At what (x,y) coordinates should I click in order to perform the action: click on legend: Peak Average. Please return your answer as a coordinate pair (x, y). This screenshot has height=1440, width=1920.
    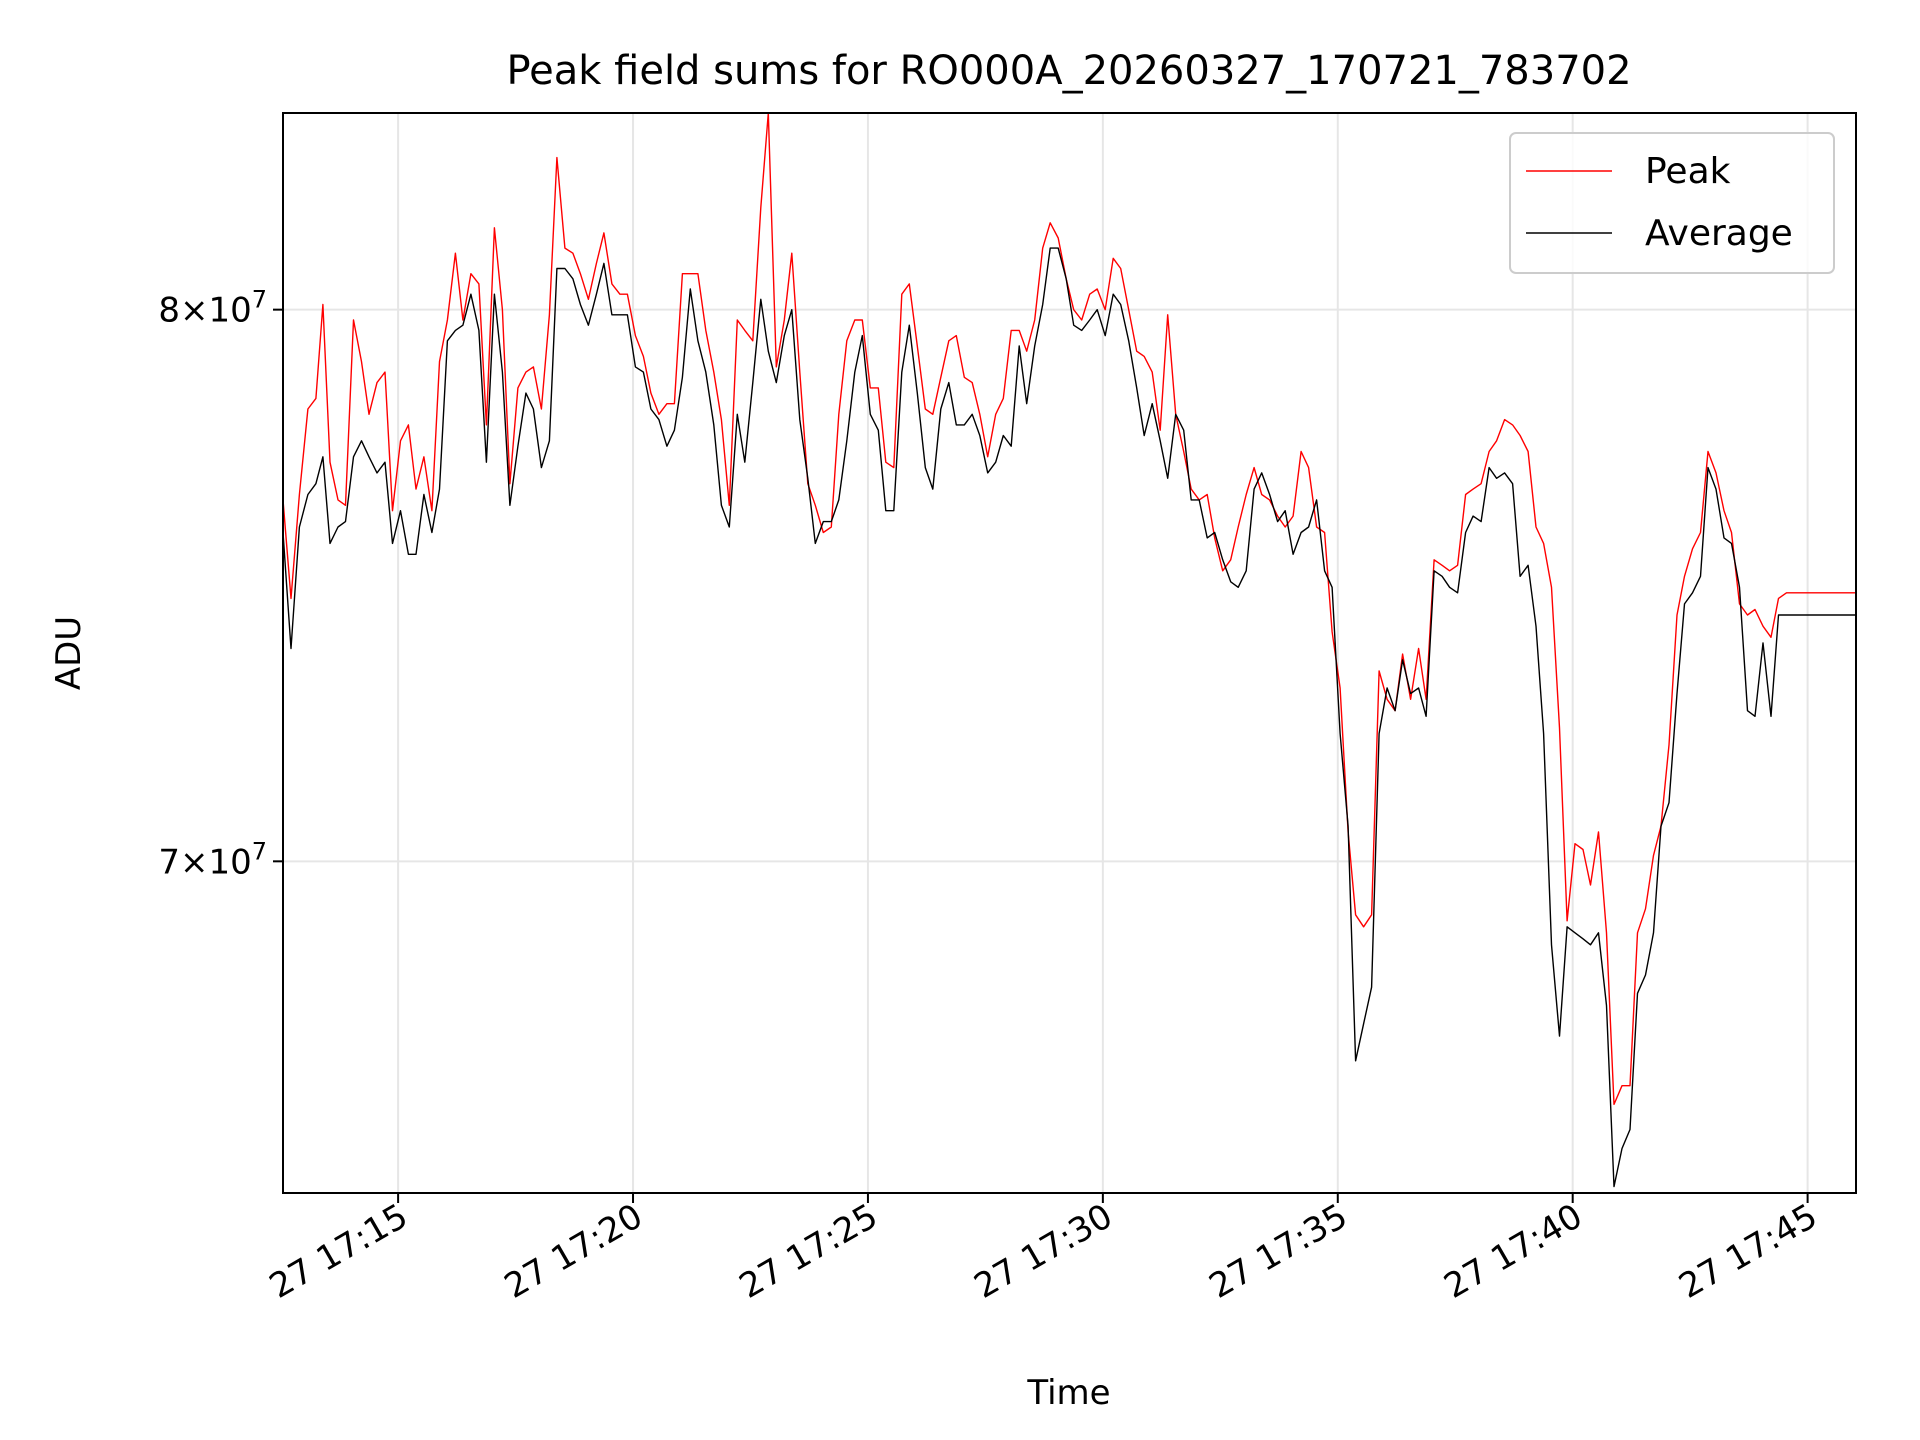
    Looking at the image, I should click on (1672, 203).